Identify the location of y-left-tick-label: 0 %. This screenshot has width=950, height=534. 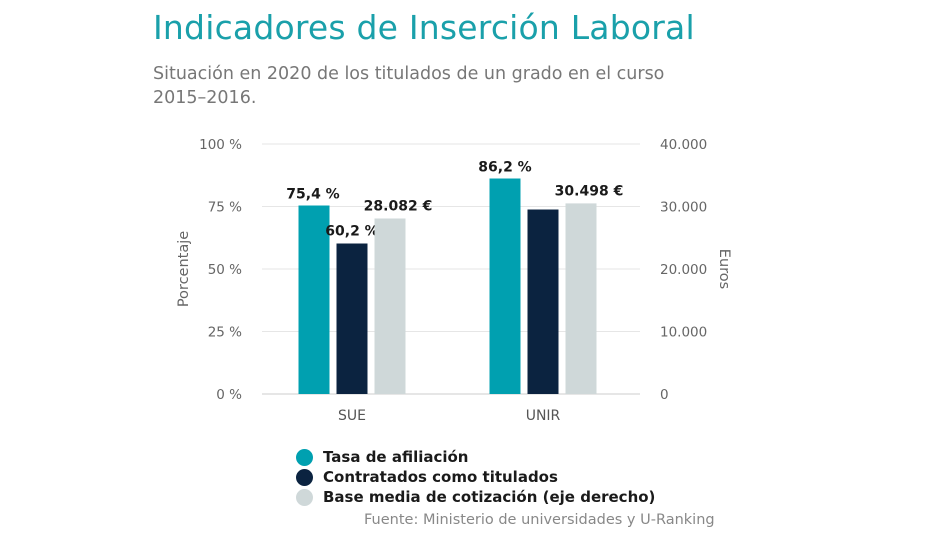
(229, 395).